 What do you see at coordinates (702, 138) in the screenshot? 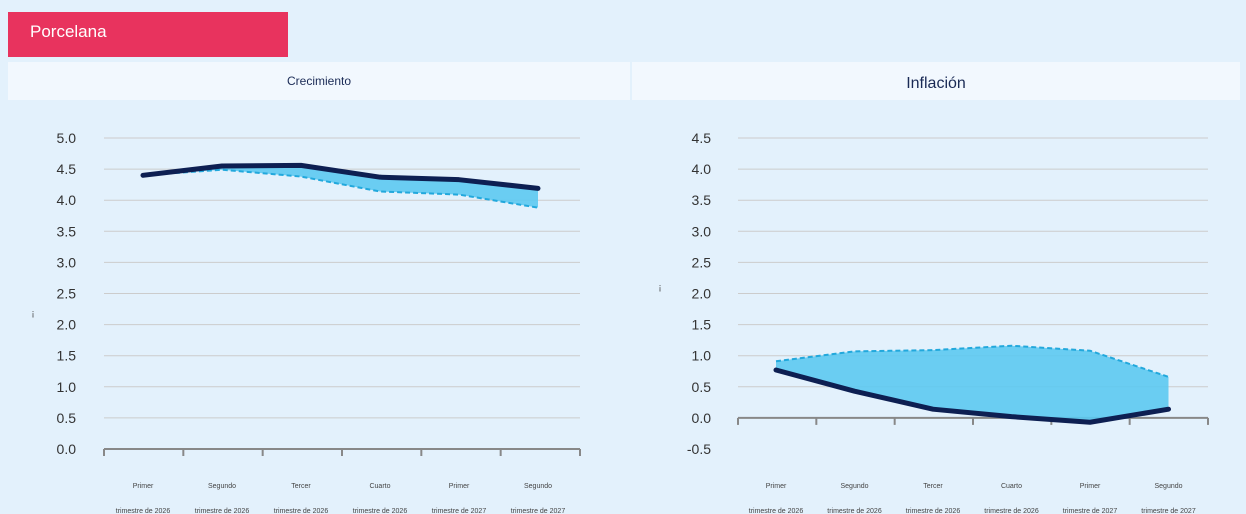
I see `inflation-y-tick-label: 4.5` at bounding box center [702, 138].